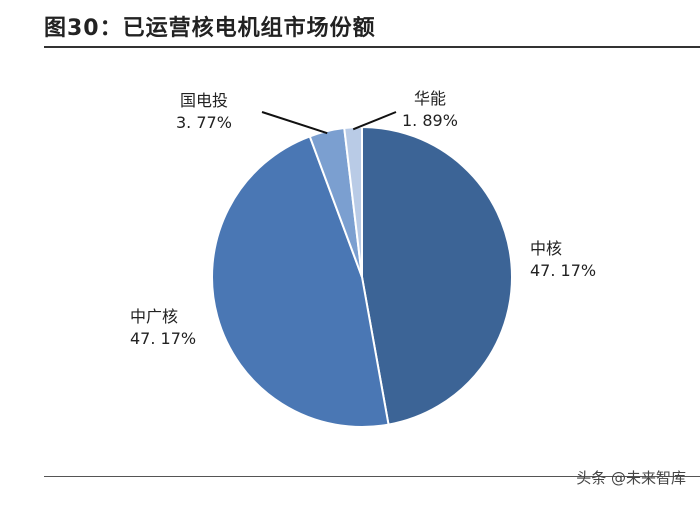  What do you see at coordinates (154, 316) in the screenshot?
I see `slice-name: 中广核` at bounding box center [154, 316].